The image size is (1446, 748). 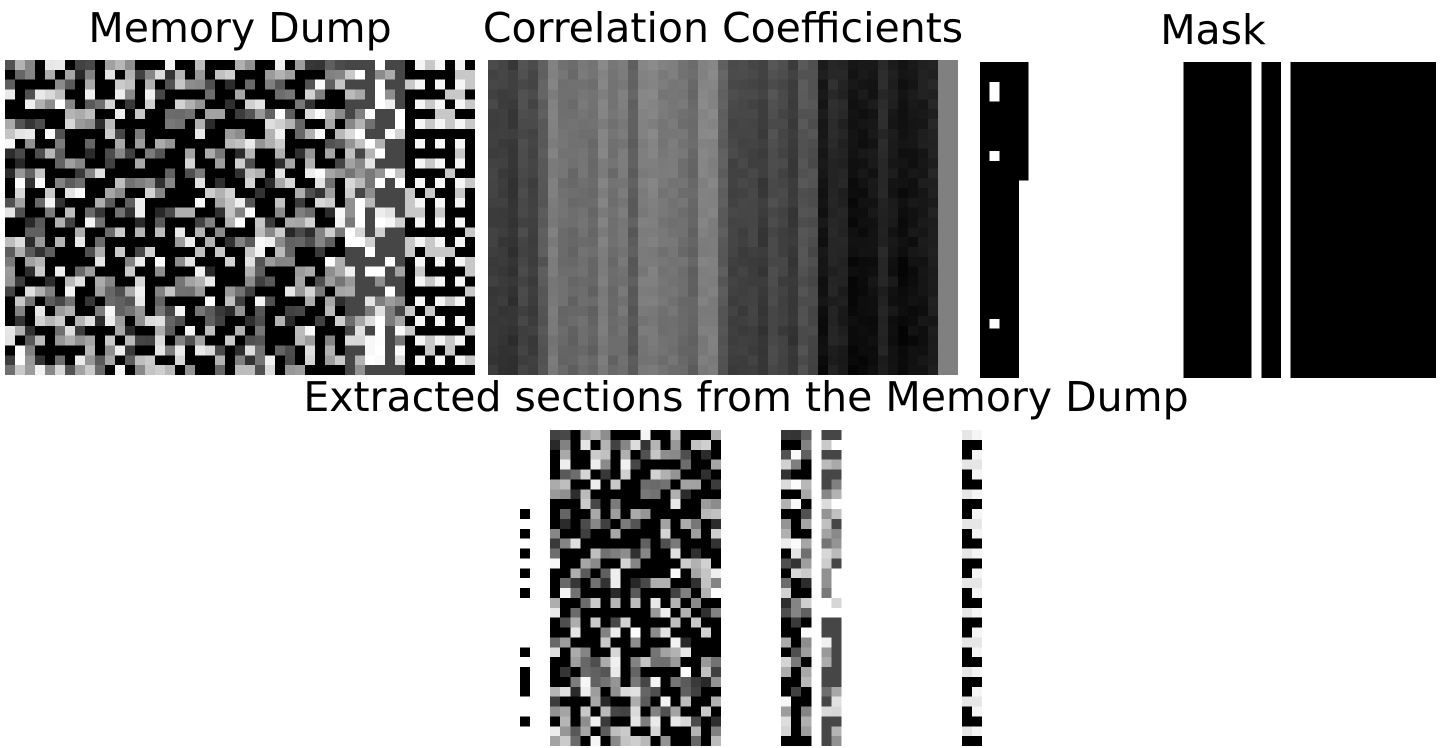 I want to click on extracted-sections-title: Extracted sections from the Memory Dump, so click(x=746, y=397).